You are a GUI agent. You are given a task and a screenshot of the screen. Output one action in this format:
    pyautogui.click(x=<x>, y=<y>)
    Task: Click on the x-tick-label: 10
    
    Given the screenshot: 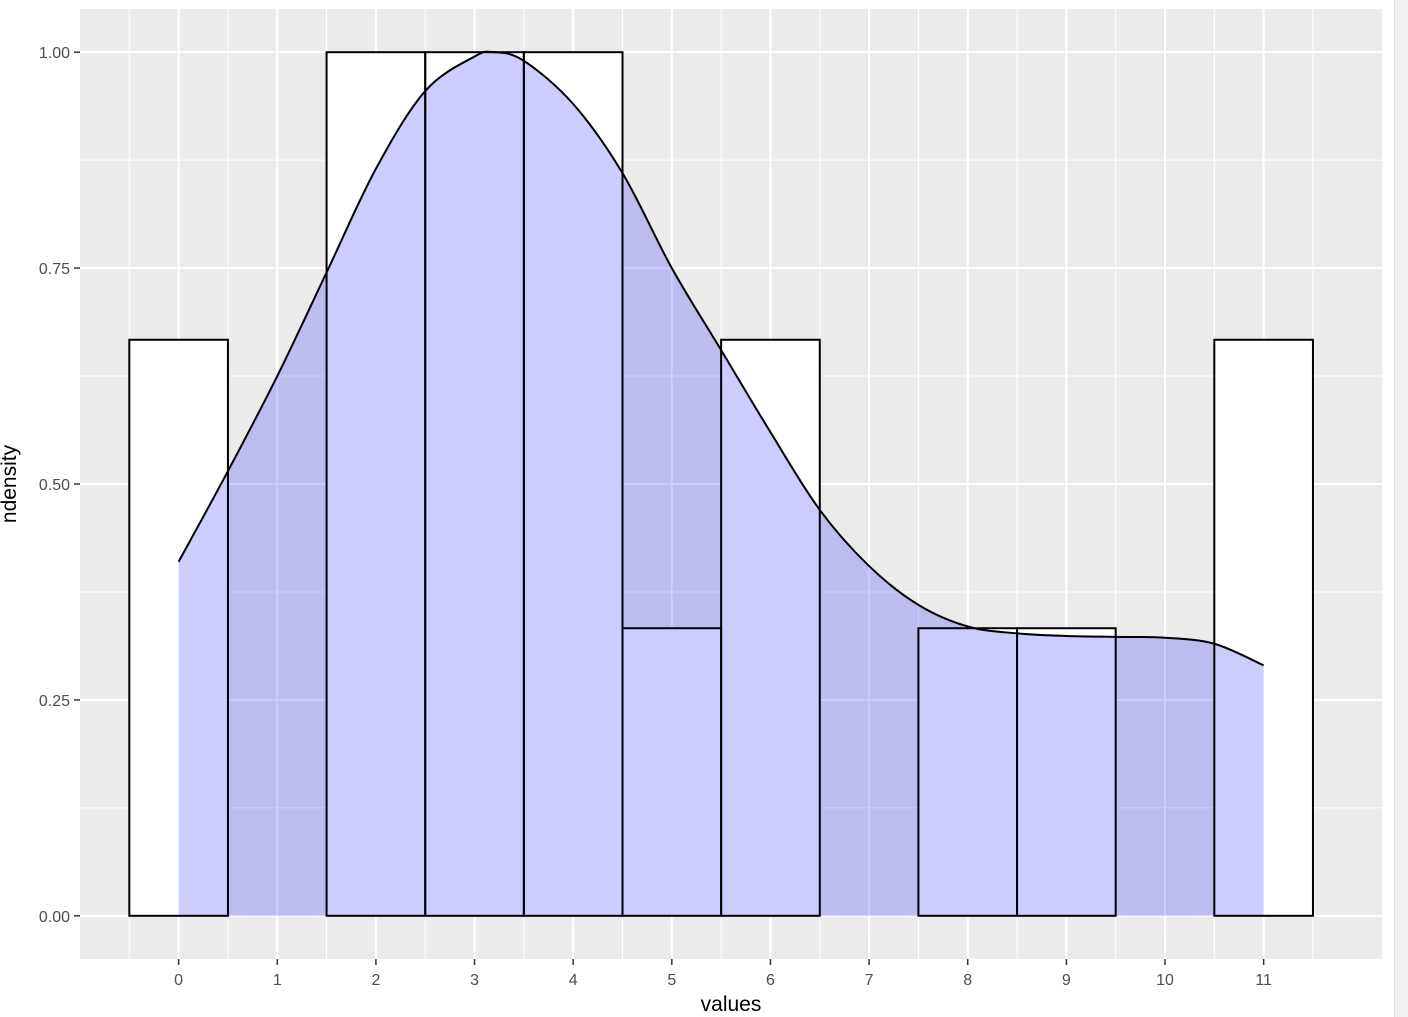 What is the action you would take?
    pyautogui.click(x=1165, y=980)
    